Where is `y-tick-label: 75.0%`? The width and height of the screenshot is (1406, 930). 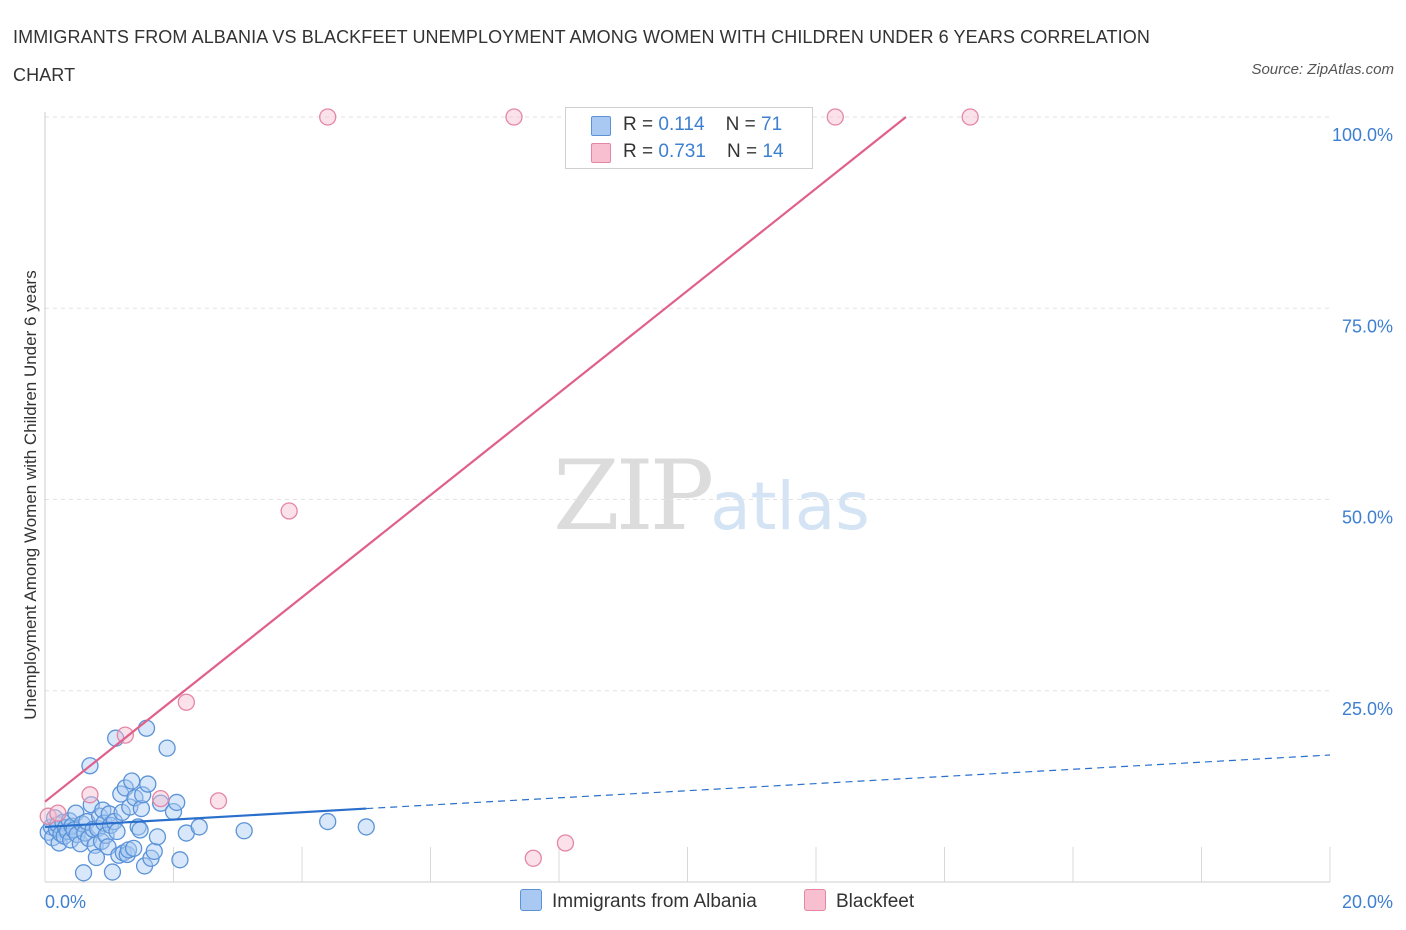
y-tick-label: 75.0% is located at coordinates (1367, 326).